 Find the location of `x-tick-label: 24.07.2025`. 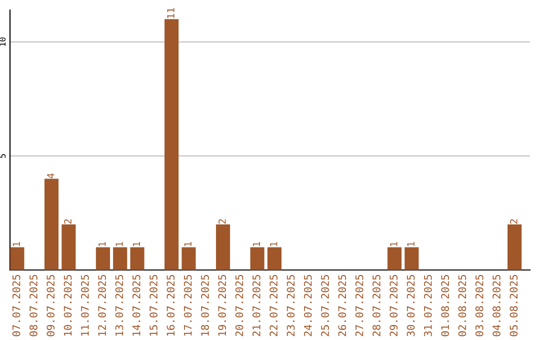

x-tick-label: 24.07.2025 is located at coordinates (308, 305).